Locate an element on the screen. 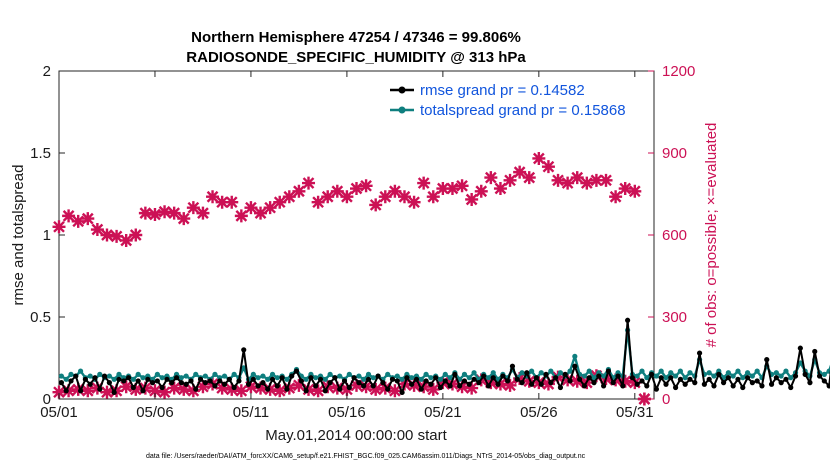 Image resolution: width=830 pixels, height=470 pixels. x-tick-label: 05/11 is located at coordinates (251, 412).